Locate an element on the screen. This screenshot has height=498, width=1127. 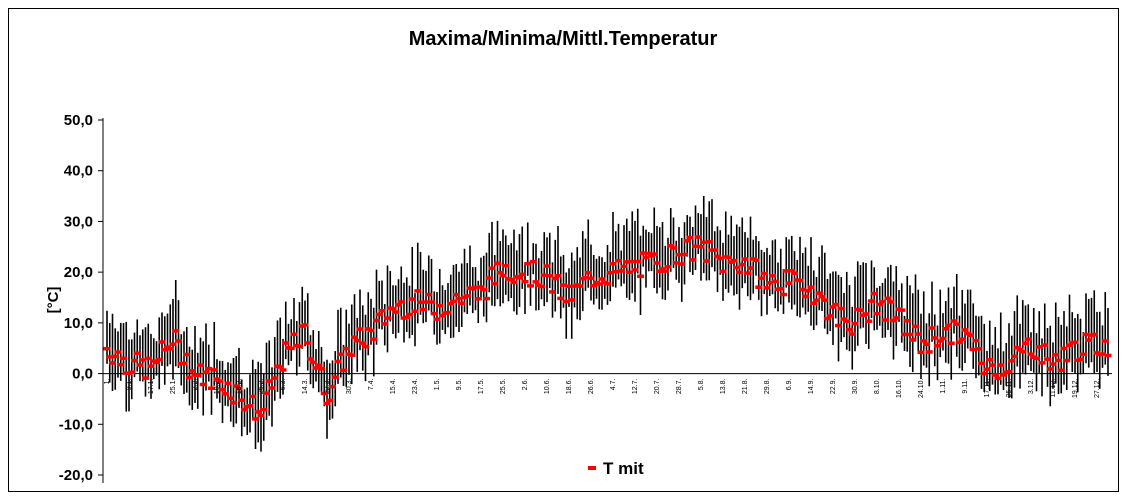
x-tick-label: 6.3. is located at coordinates (283, 385).